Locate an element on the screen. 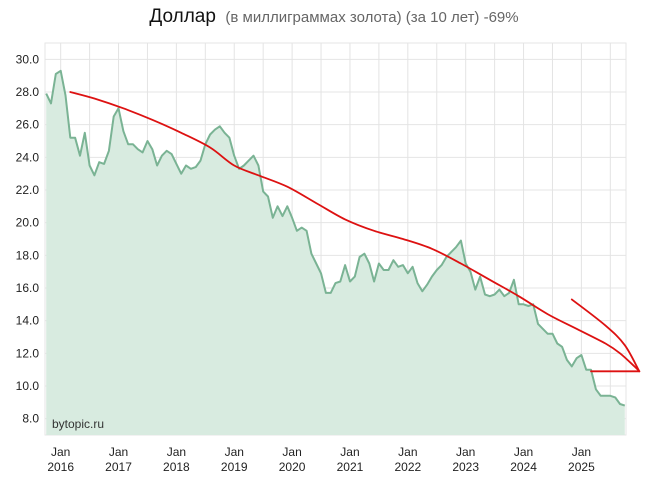  y-tick-label-1: 10.0 is located at coordinates (28, 386).